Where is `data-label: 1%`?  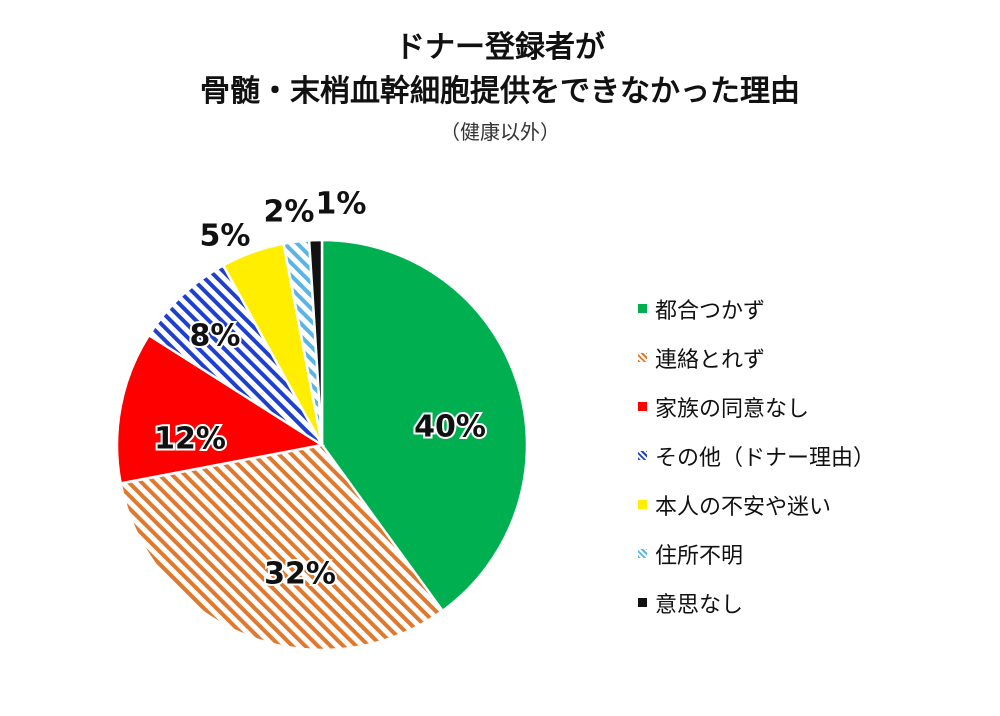
data-label: 1% is located at coordinates (341, 204).